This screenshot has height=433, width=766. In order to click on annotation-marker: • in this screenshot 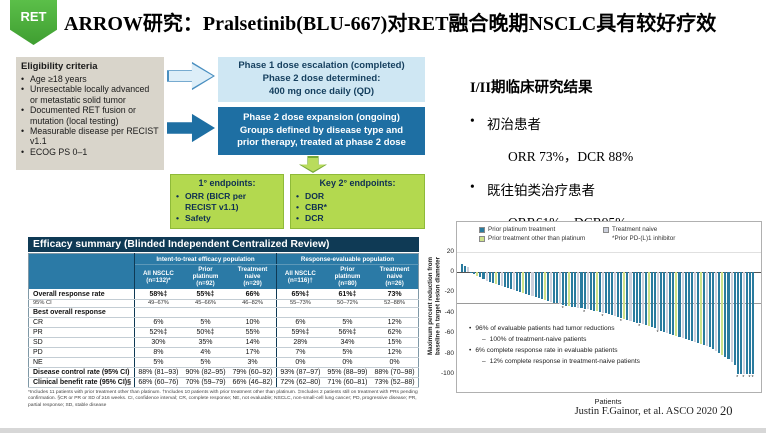, I will do `click(470, 350)`.